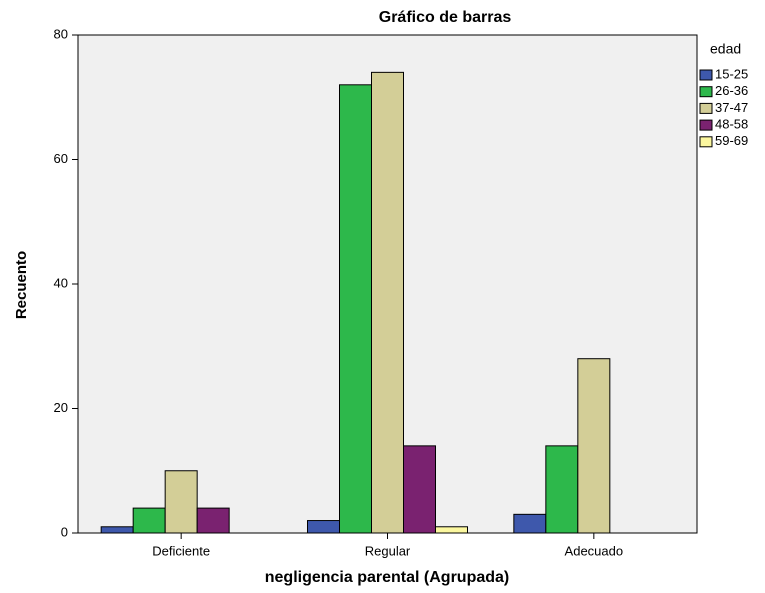 The width and height of the screenshot is (765, 593). I want to click on y-tick-label: 80, so click(61, 33).